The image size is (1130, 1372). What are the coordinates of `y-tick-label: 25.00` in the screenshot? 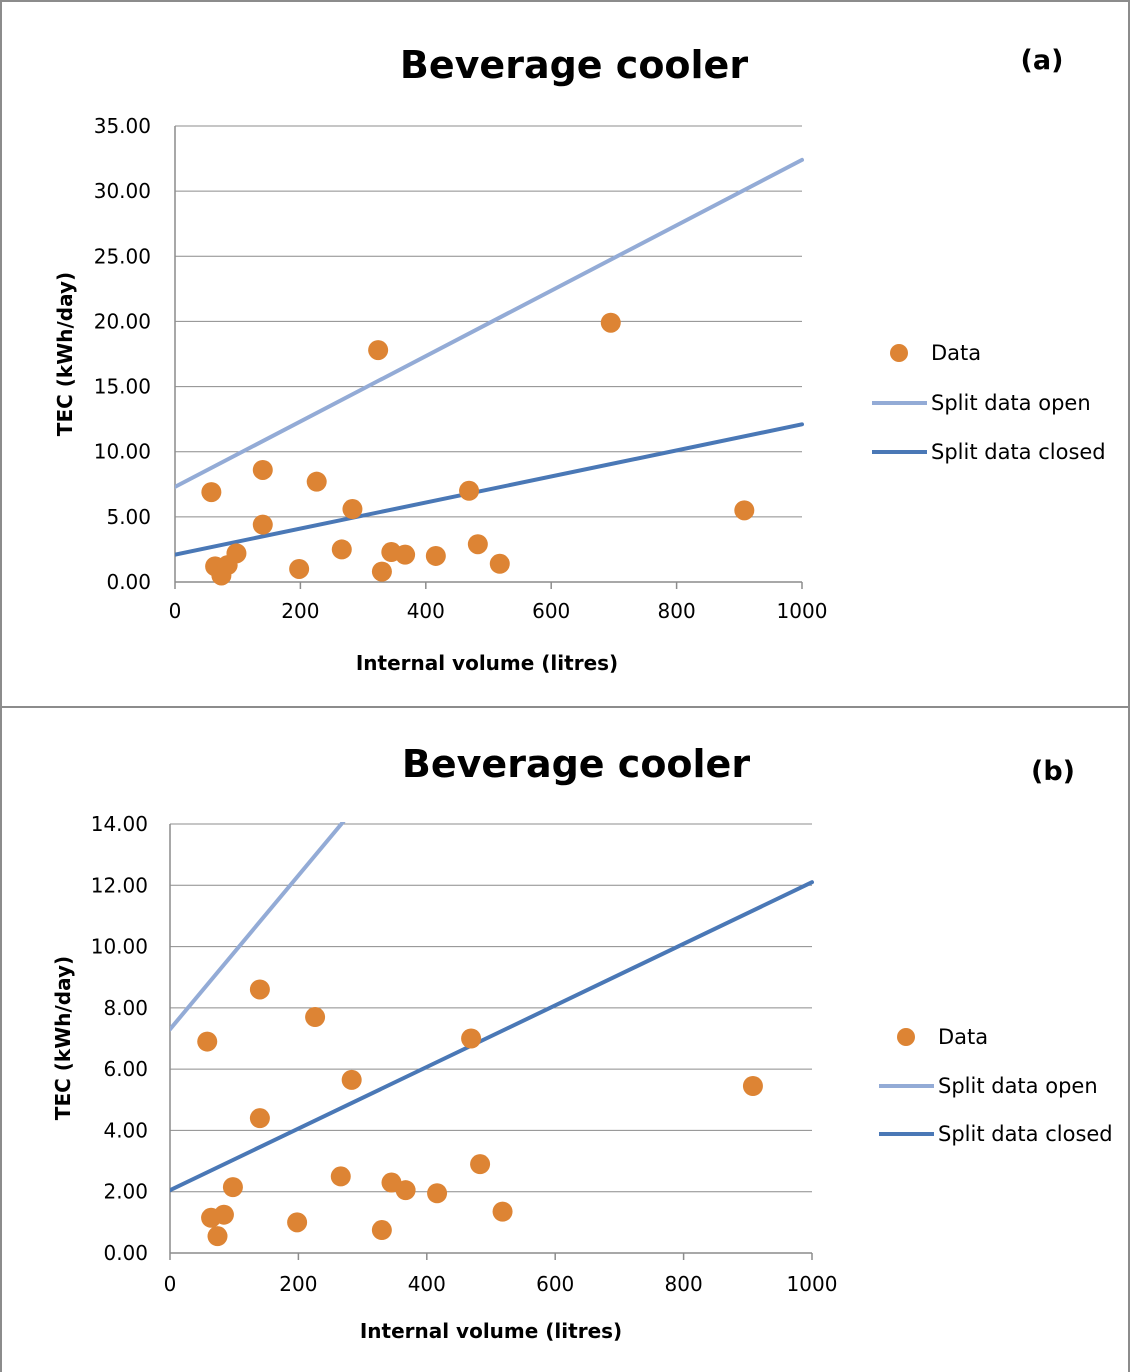 It's located at (122, 256).